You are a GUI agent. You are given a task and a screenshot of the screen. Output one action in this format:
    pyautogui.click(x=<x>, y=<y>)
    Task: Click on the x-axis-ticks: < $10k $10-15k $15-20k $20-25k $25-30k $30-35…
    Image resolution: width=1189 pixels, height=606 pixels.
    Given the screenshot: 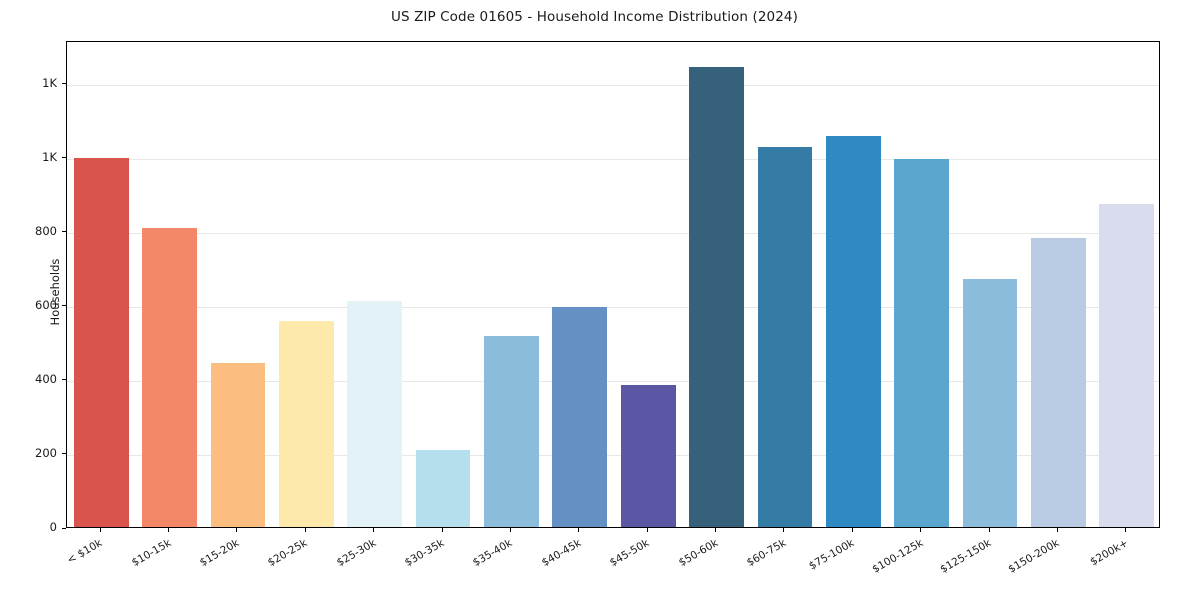 What is the action you would take?
    pyautogui.click(x=594, y=559)
    